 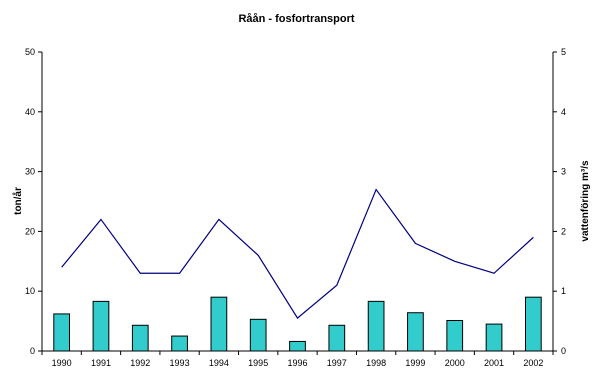 I want to click on y-left-tick-label: 20, so click(x=30, y=231).